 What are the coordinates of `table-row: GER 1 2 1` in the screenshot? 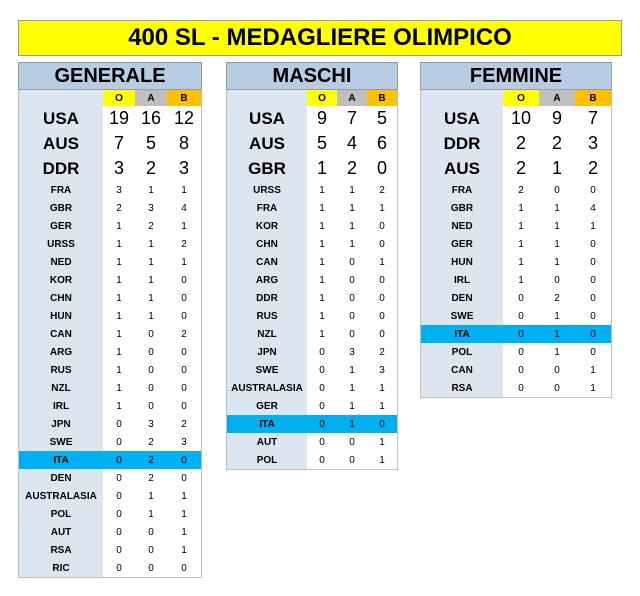 It's located at (110, 226).